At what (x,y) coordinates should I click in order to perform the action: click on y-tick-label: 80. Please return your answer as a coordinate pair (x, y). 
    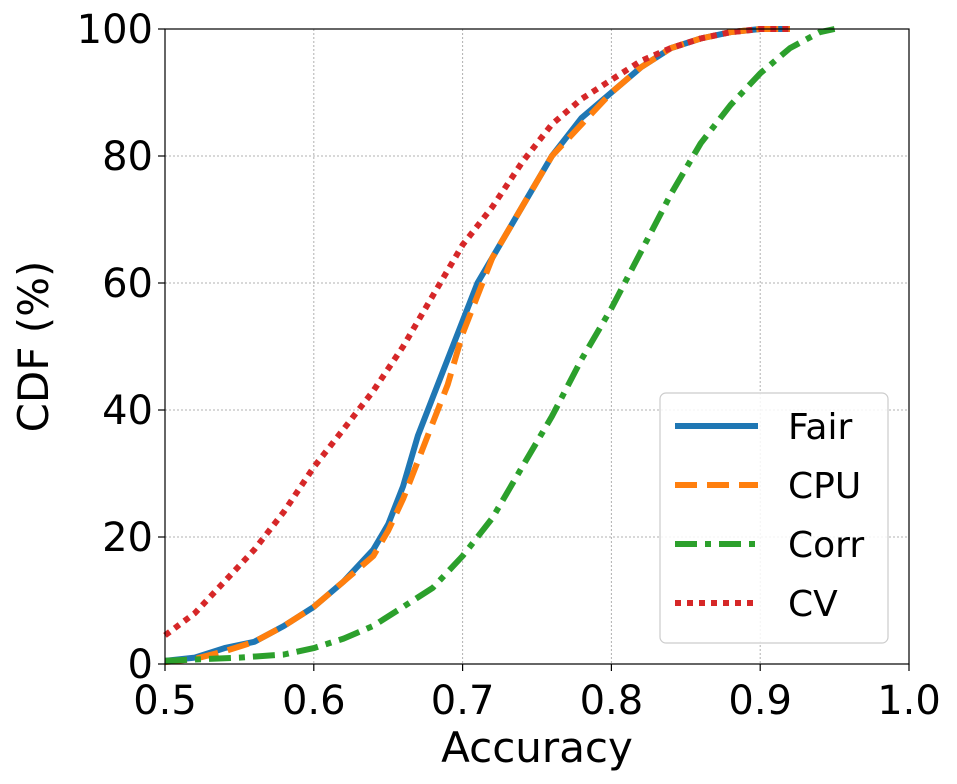
    Looking at the image, I should click on (127, 157).